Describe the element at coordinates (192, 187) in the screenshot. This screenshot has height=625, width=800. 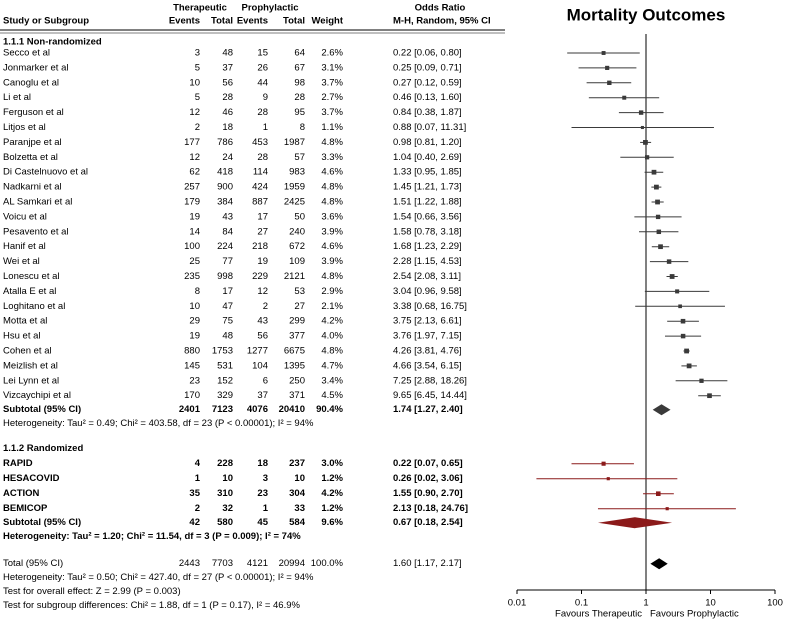
I see `row-value: 257` at that location.